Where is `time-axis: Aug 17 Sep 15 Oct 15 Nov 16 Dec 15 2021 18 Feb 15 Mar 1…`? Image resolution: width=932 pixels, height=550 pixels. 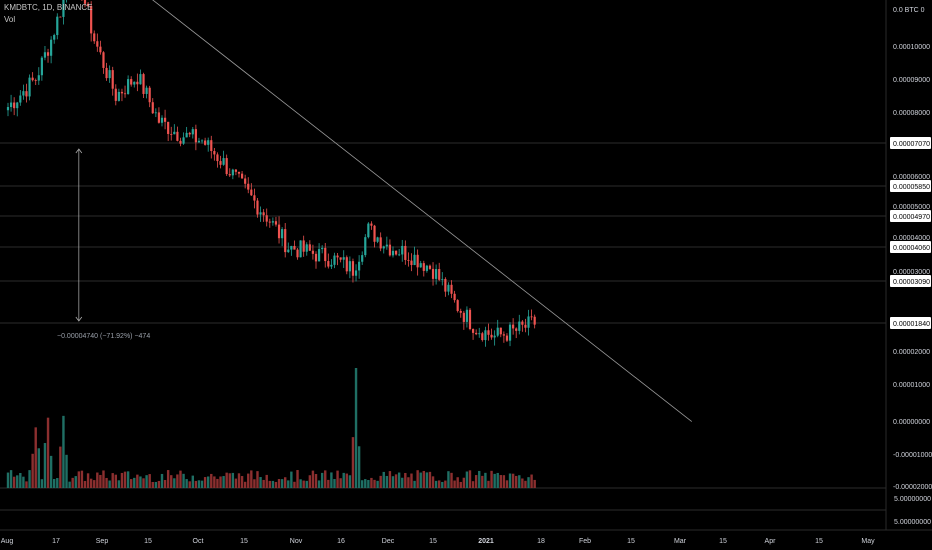 time-axis: Aug 17 Sep 15 Oct 15 Nov 16 Dec 15 2021 18 Feb 15 Mar 1… is located at coordinates (438, 541).